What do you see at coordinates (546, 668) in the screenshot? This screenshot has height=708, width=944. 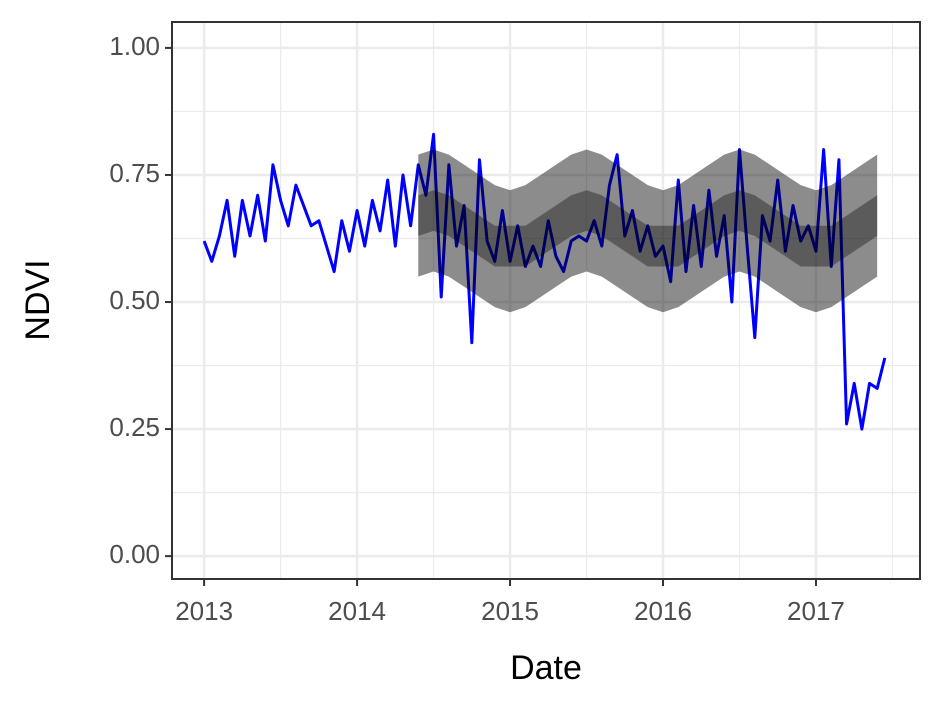 I see `x-axis-title: Date` at bounding box center [546, 668].